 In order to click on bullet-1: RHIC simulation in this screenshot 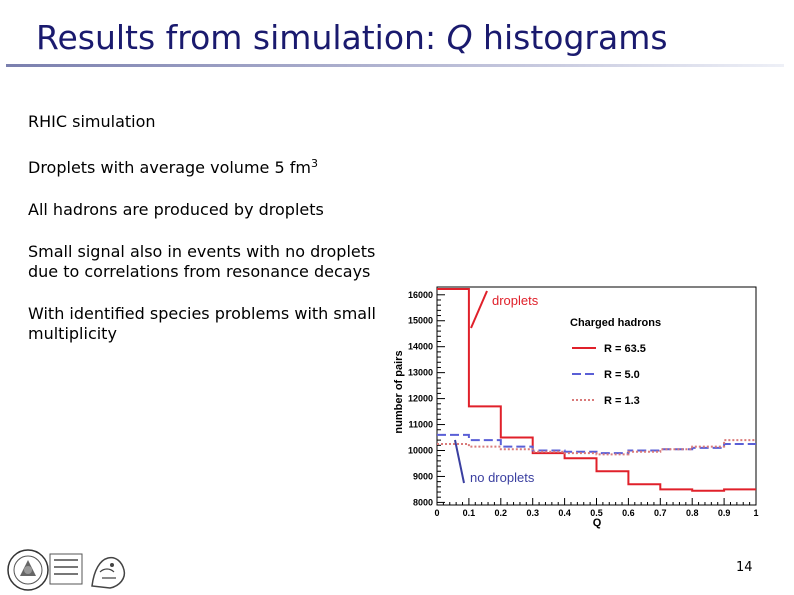, I will do `click(92, 121)`.